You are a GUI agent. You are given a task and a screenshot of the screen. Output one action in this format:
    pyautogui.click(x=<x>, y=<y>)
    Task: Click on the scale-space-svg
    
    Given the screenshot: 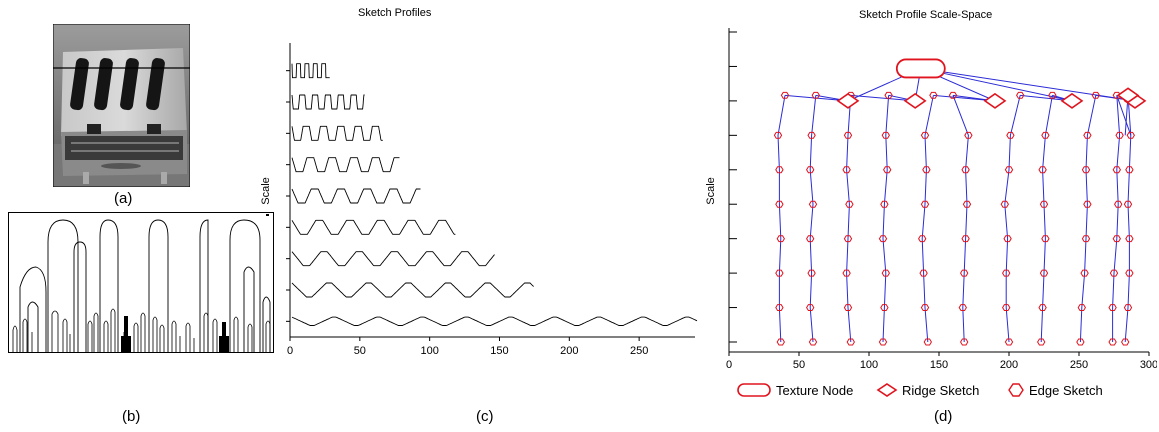 What is the action you would take?
    pyautogui.click(x=141, y=282)
    